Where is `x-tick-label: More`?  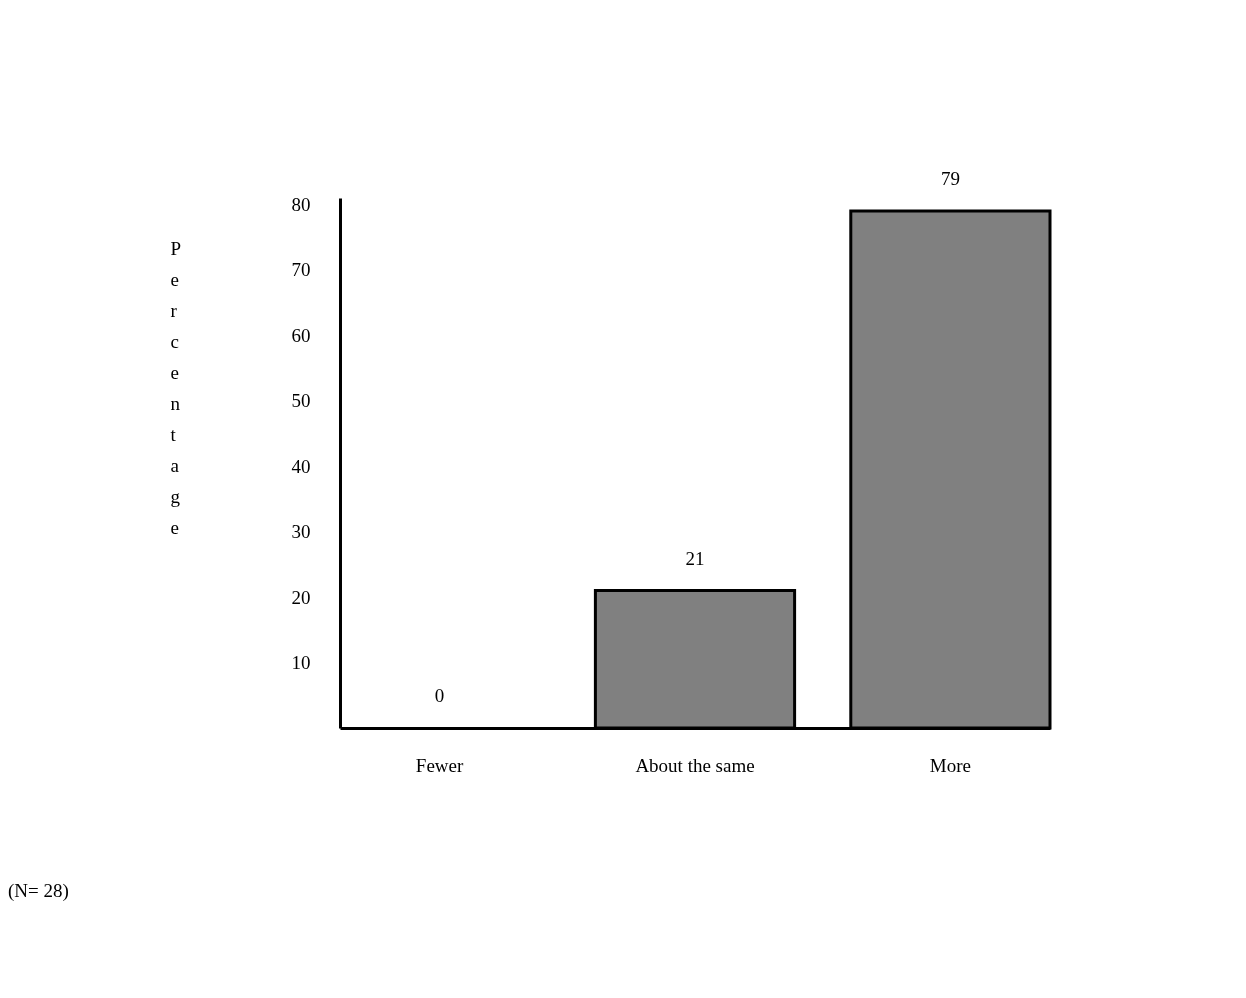
x-tick-label: More is located at coordinates (950, 765).